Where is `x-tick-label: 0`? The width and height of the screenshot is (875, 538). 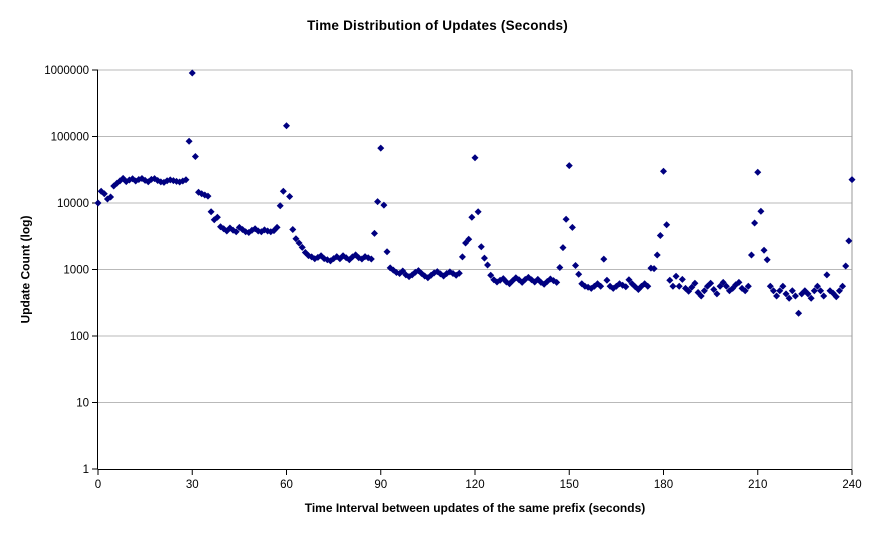
x-tick-label: 0 is located at coordinates (98, 485).